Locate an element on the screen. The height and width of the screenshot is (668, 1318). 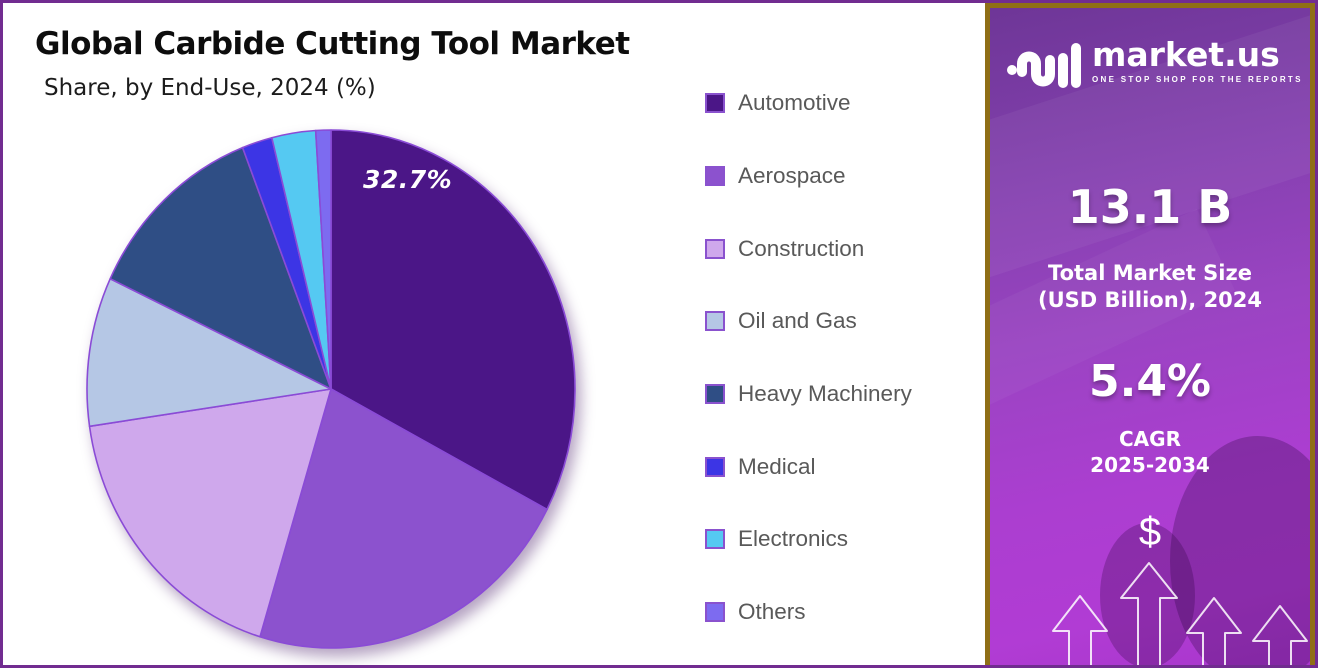
brand-name: market.us is located at coordinates (1186, 54).